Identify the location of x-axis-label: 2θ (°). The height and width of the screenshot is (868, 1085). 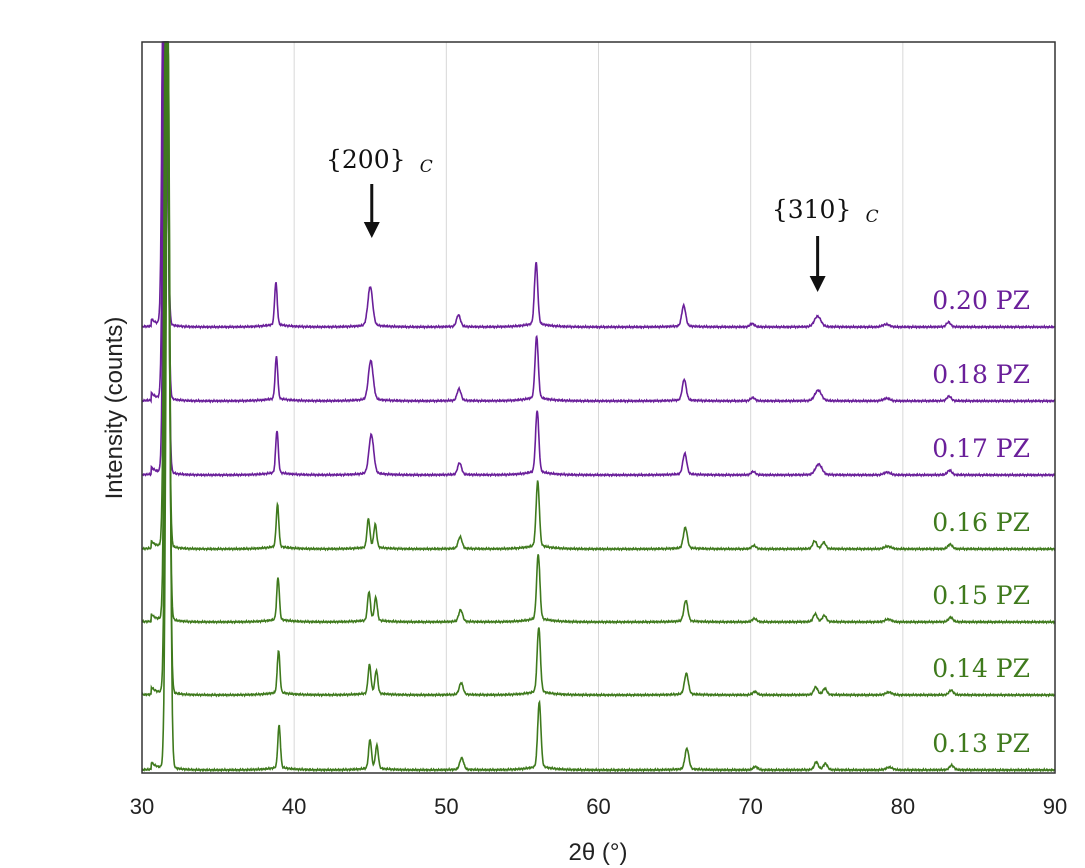
(598, 852).